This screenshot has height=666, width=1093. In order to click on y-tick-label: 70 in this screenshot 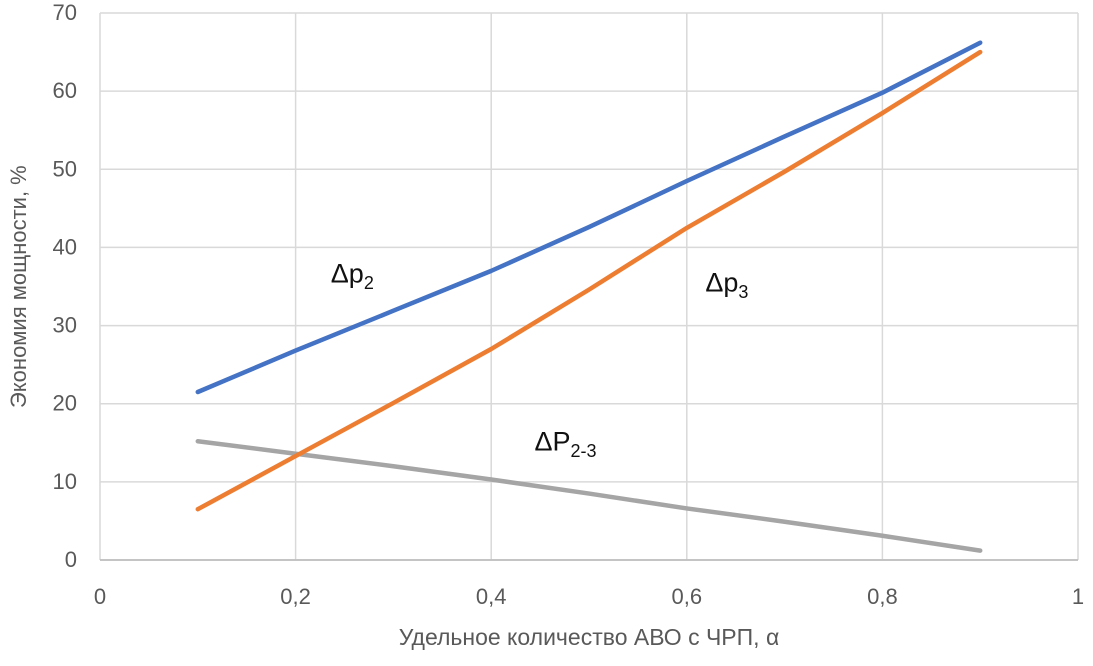, I will do `click(65, 12)`.